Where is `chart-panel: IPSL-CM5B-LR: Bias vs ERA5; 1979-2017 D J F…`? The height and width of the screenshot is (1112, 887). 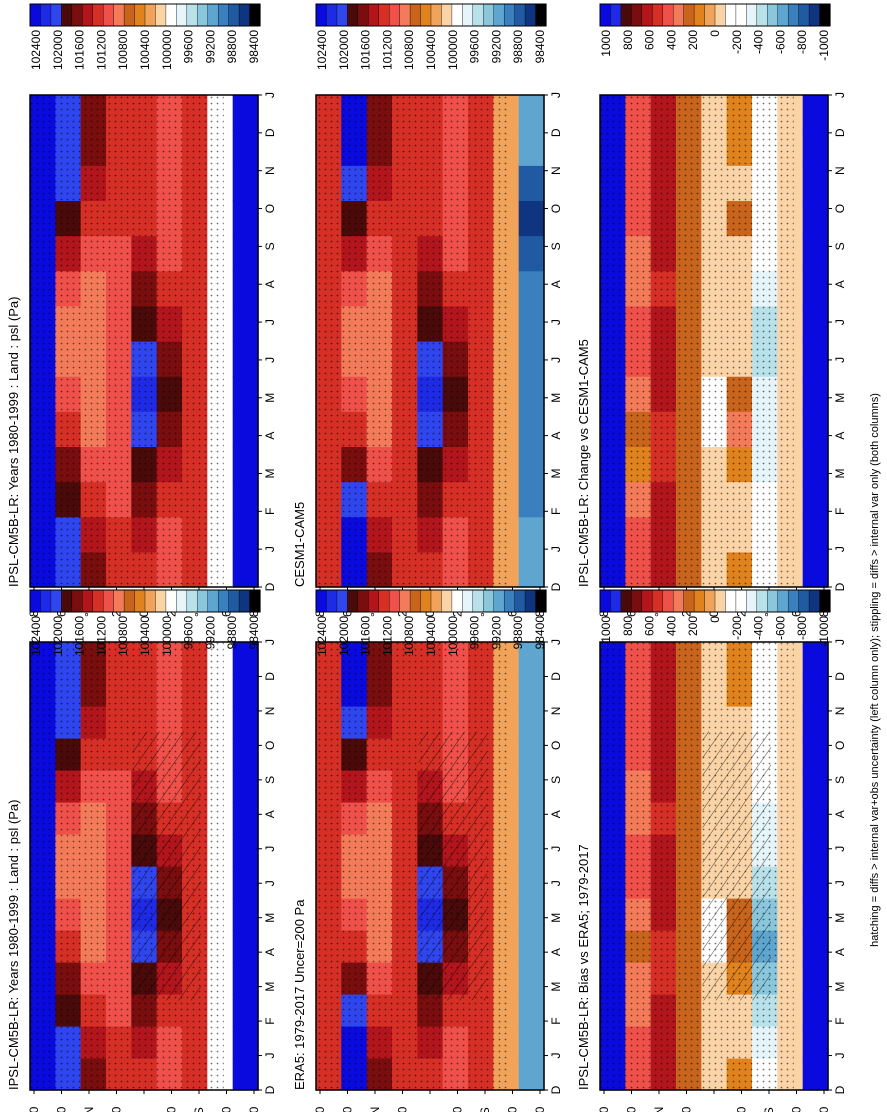 chart-panel: IPSL-CM5B-LR: Bias vs ERA5; 1979-2017 D J F… is located at coordinates (711, 875).